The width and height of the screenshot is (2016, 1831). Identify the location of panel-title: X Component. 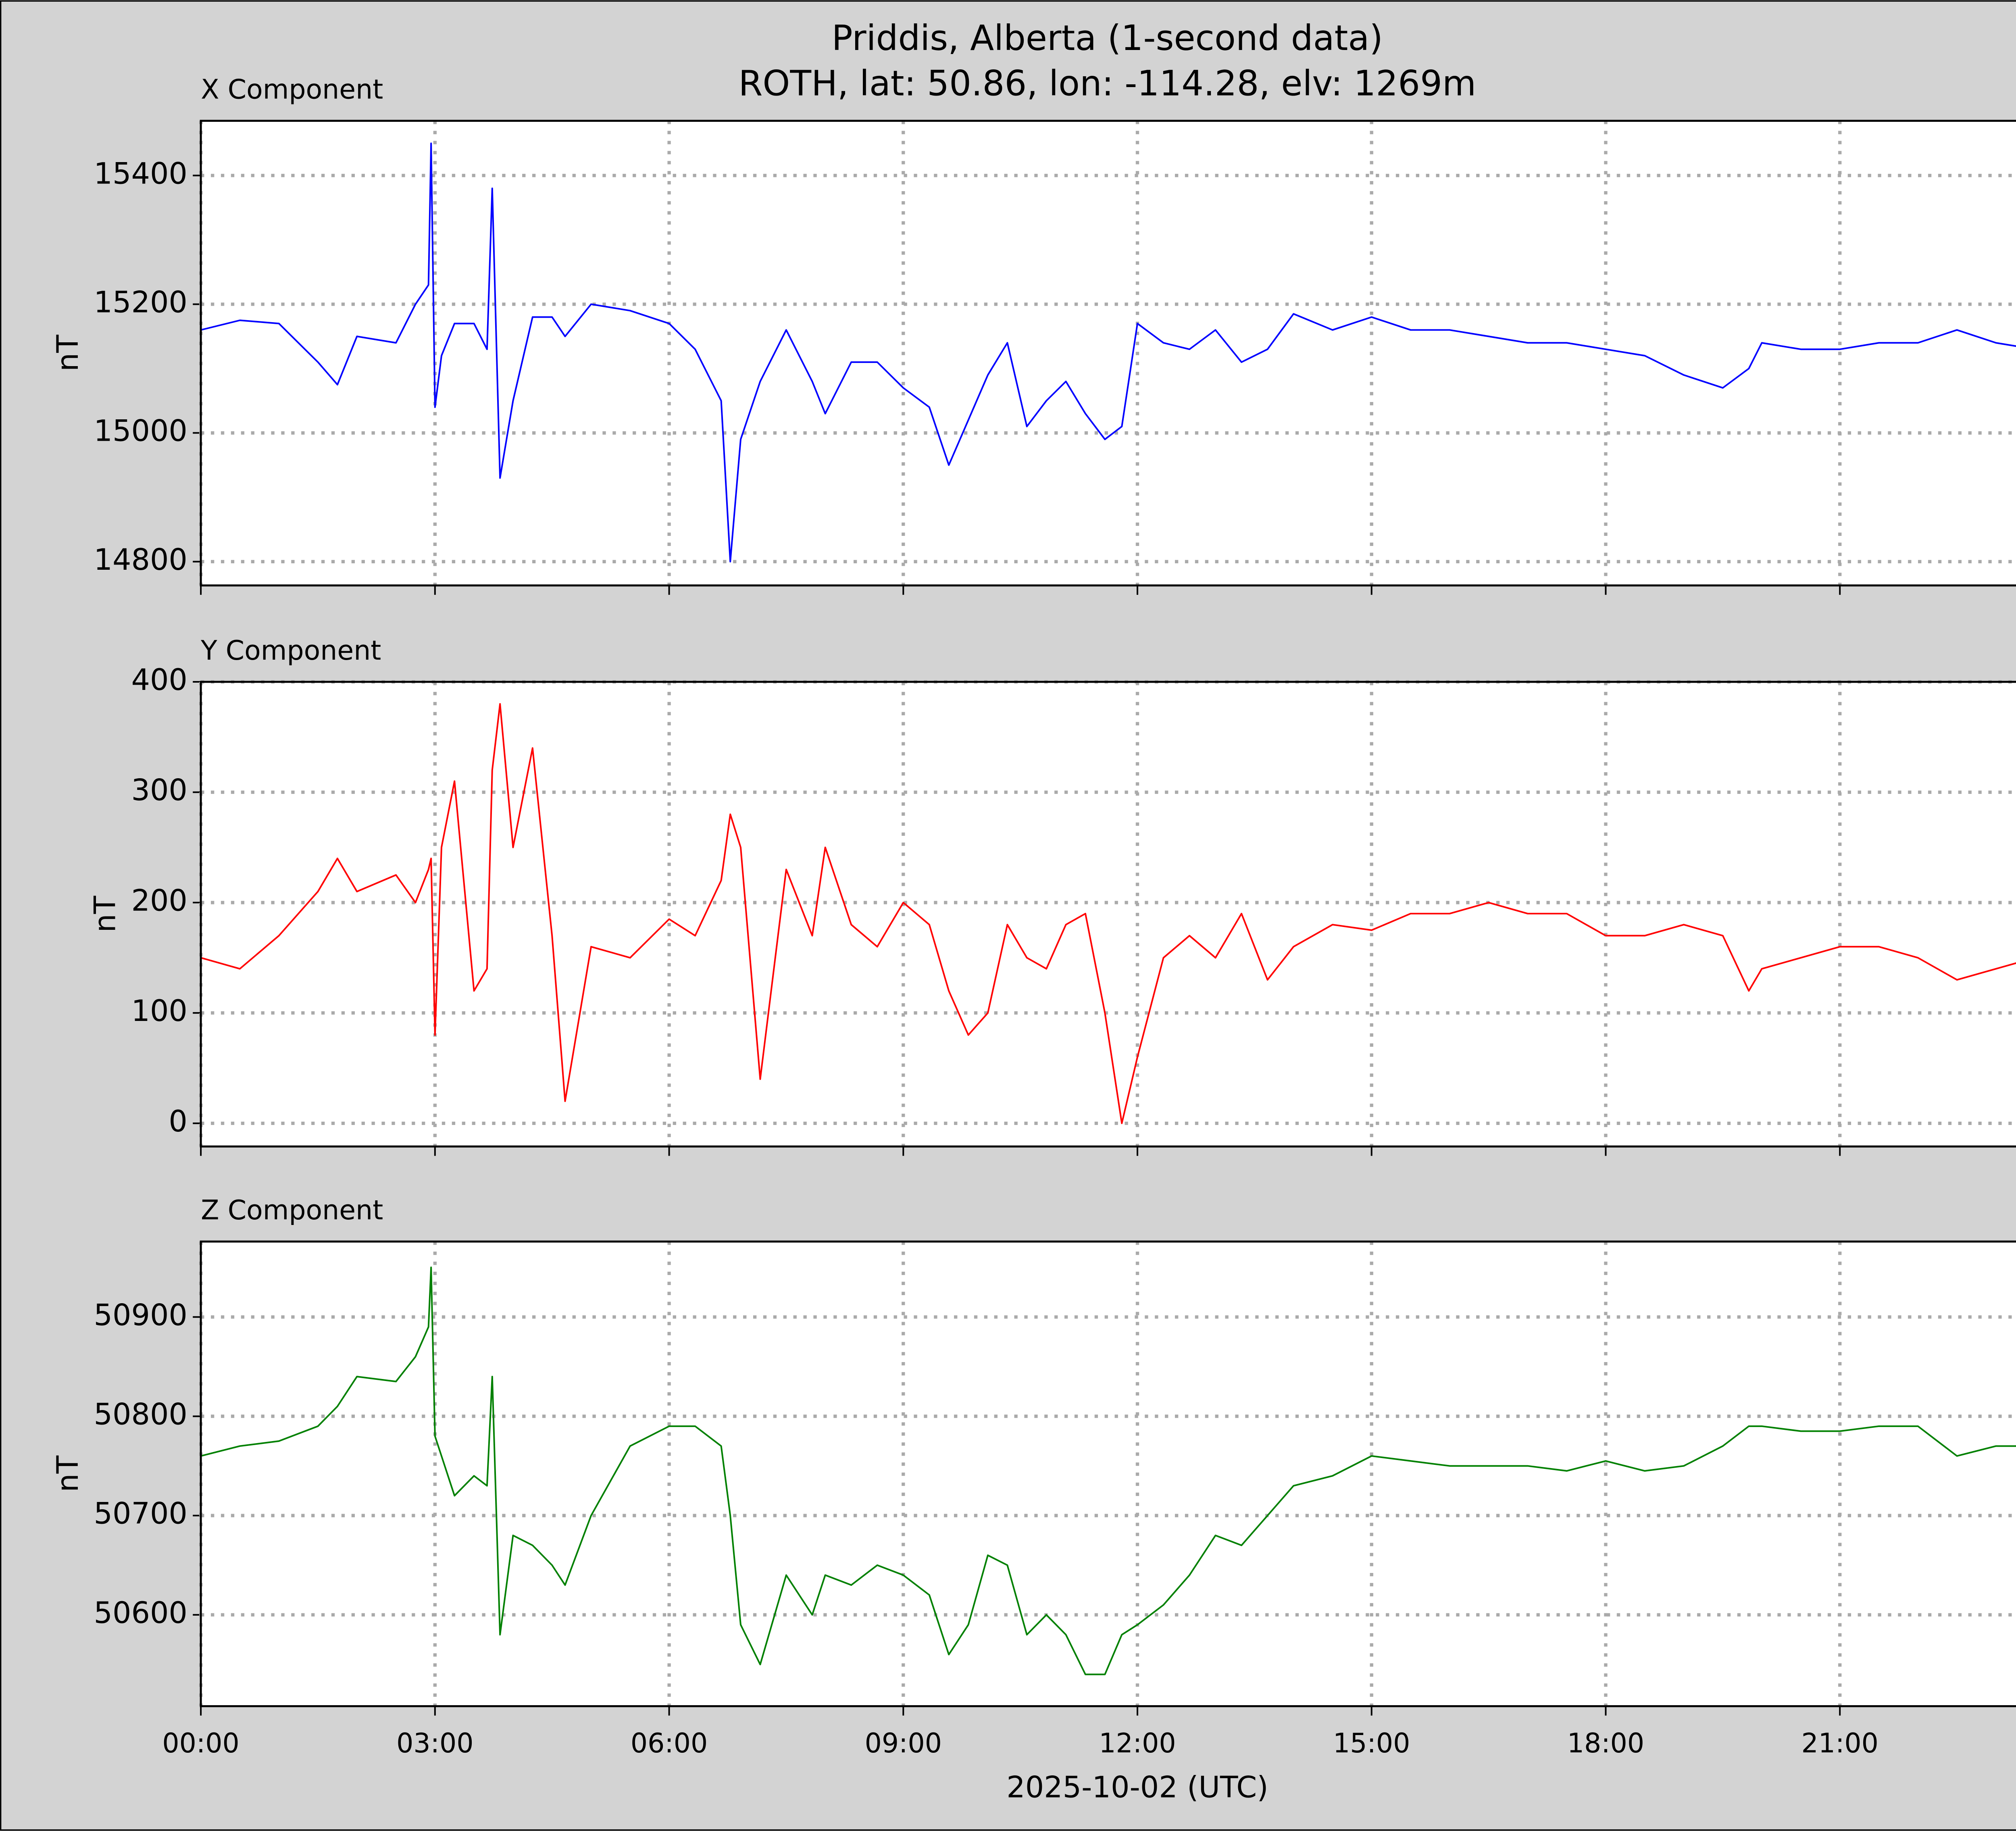
(292, 89).